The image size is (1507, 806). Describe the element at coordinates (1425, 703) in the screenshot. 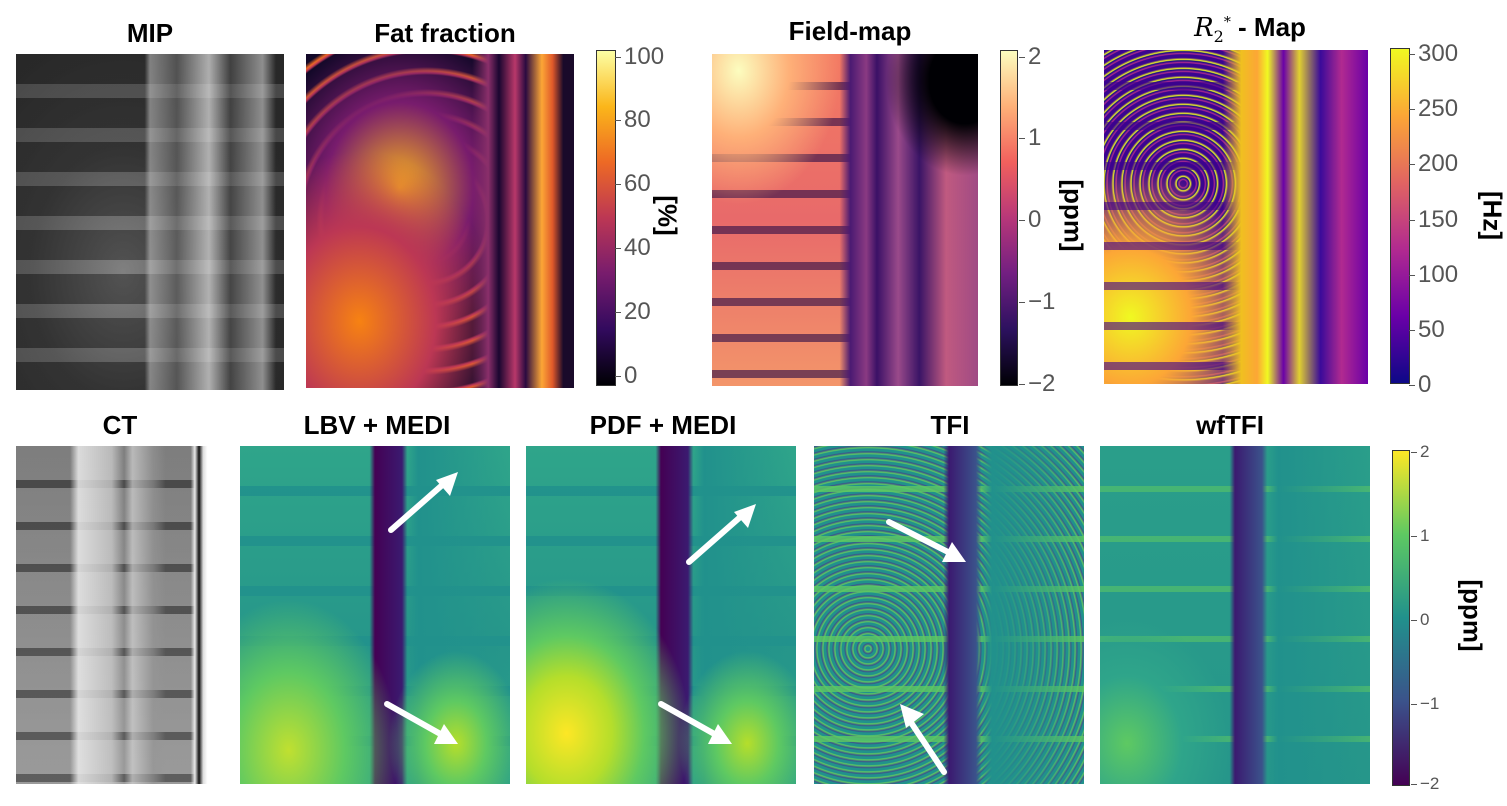

I see `qsm-tick-m1: −1` at that location.